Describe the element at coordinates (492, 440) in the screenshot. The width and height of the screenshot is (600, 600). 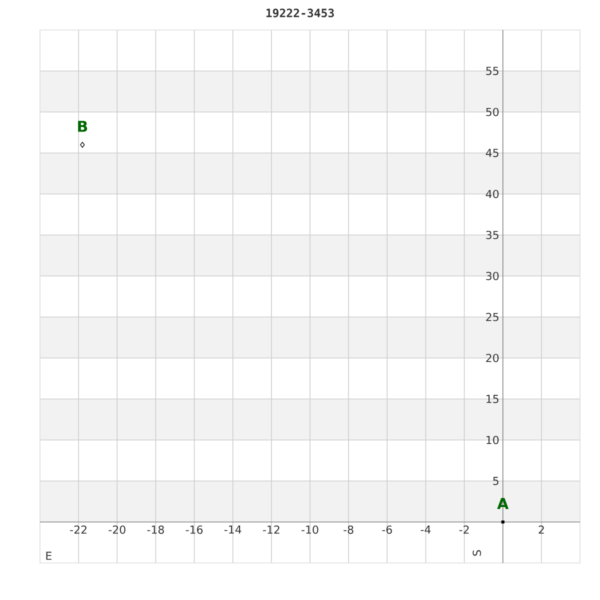
I see `y-tick-label: 10` at that location.